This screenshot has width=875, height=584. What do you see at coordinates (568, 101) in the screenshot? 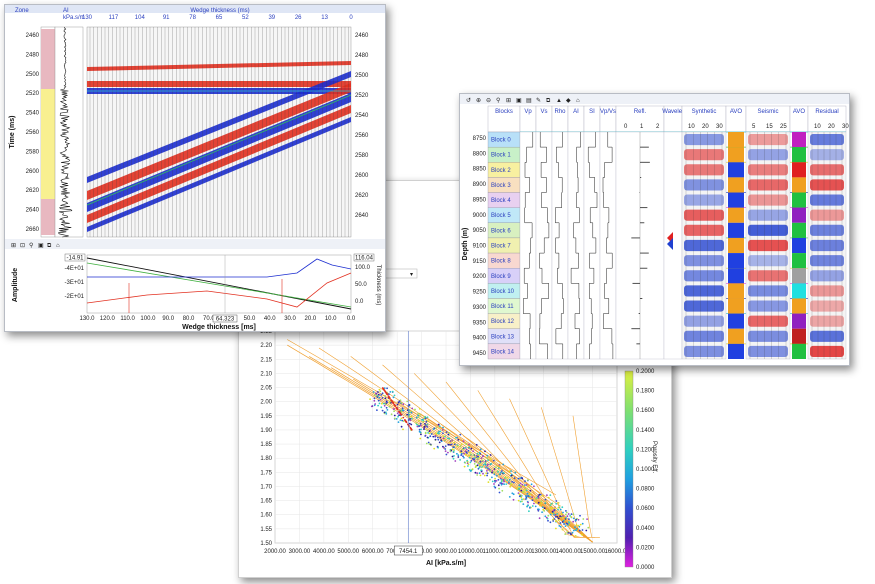
I see `toolbar-icon: ◆` at bounding box center [568, 101].